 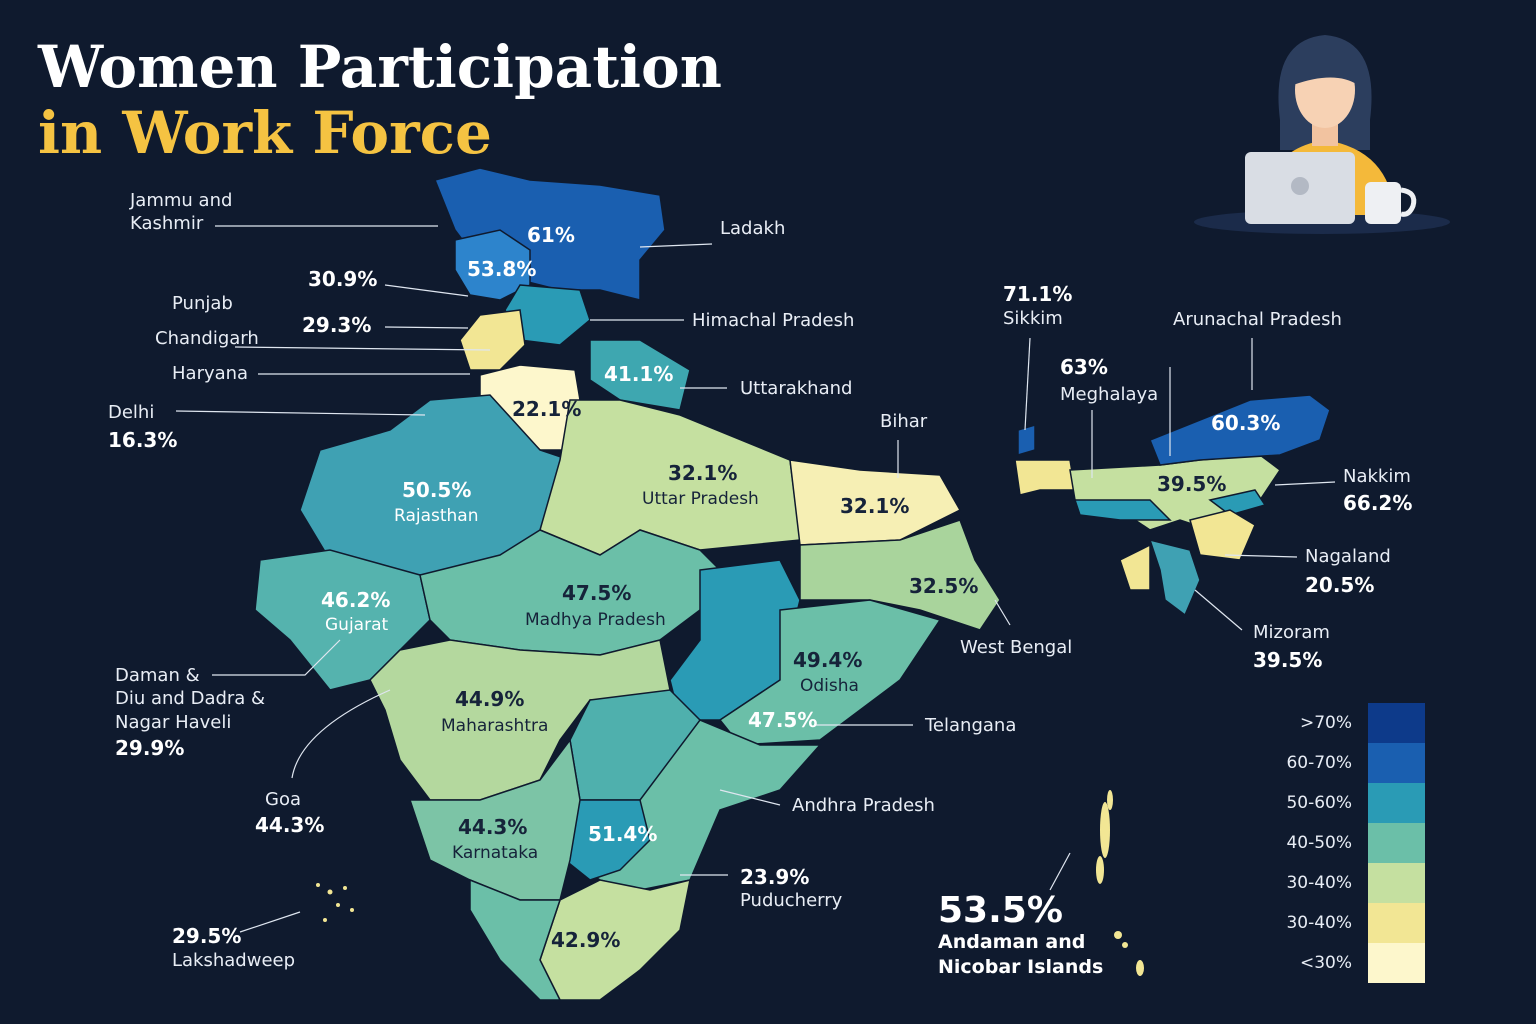 What do you see at coordinates (730, 883) in the screenshot?
I see `islands` at bounding box center [730, 883].